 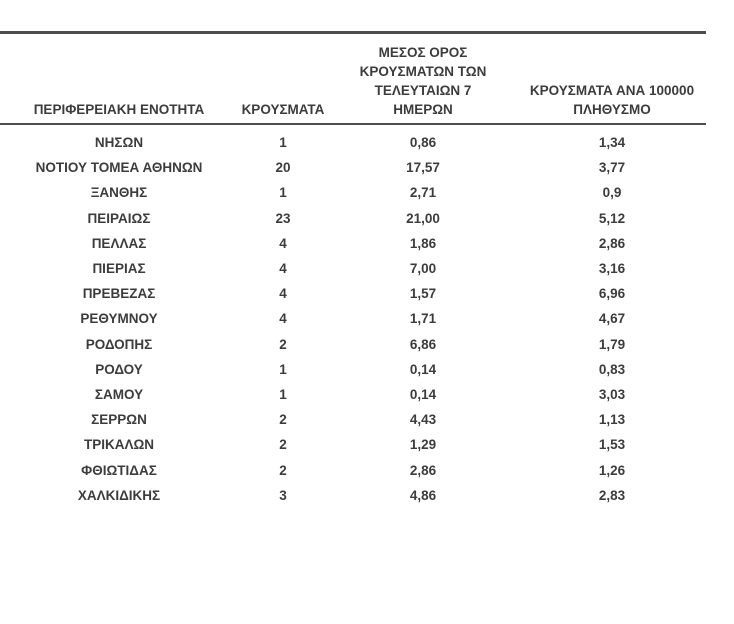 What do you see at coordinates (612, 319) in the screenshot?
I see `cell-cases-per-100000: 4,67` at bounding box center [612, 319].